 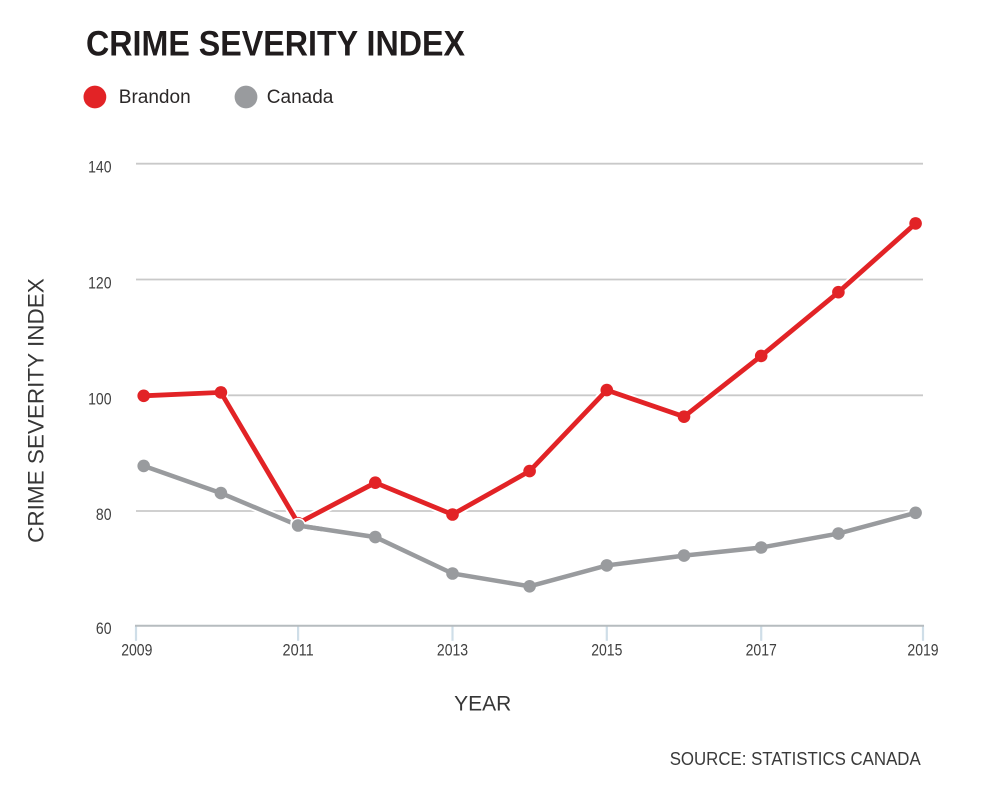 I want to click on svg-text: 2009, so click(x=136, y=650).